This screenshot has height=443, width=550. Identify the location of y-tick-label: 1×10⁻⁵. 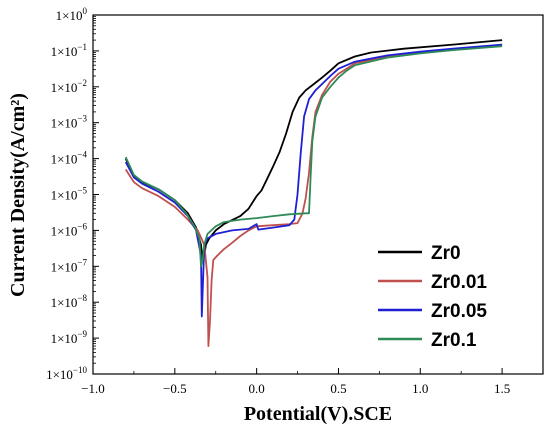
(69, 194).